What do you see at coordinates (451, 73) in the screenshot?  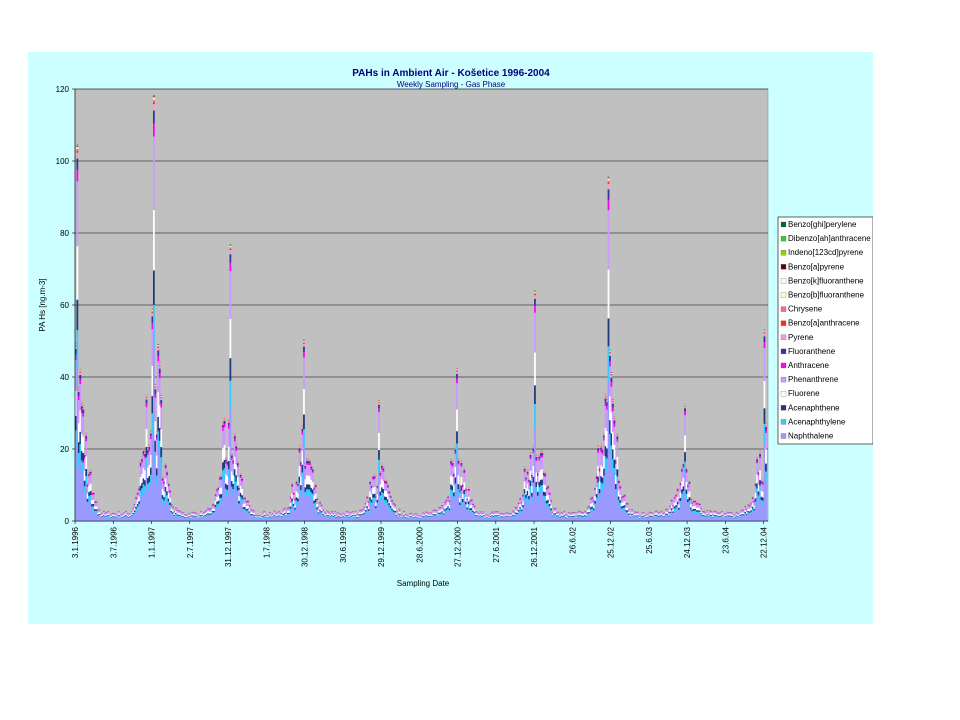 I see `chart-title: PAHs in Ambient Air - Košetice 1996-2004` at bounding box center [451, 73].